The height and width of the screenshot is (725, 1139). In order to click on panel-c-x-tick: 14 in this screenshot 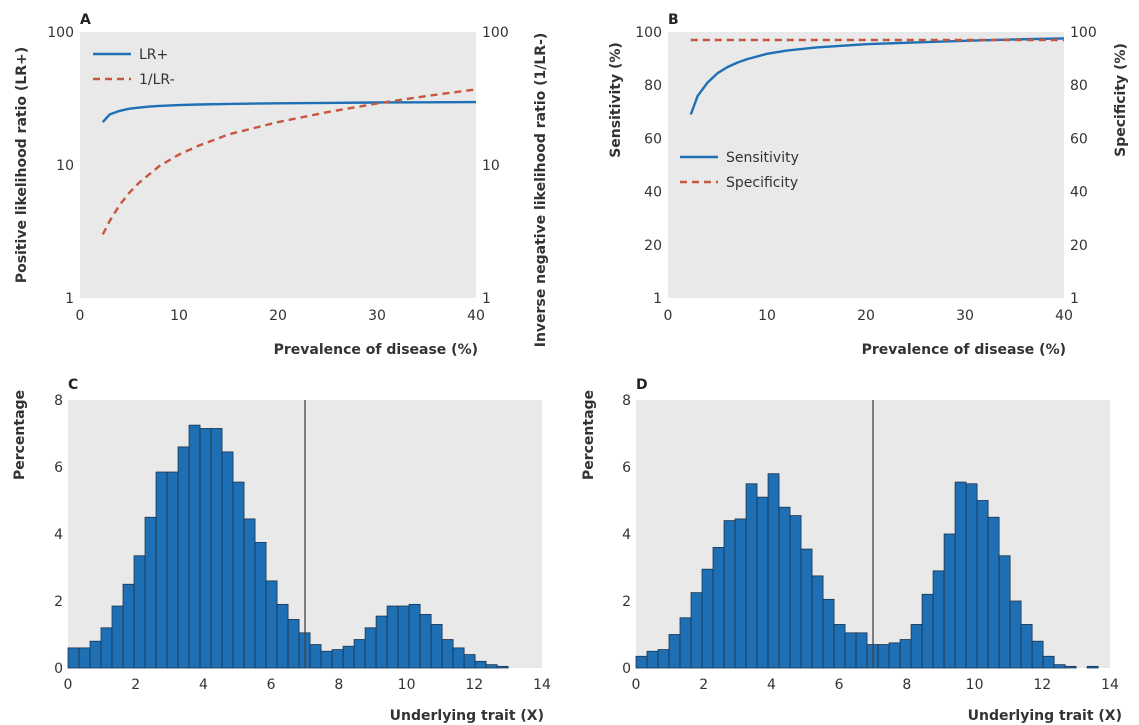, I will do `click(542, 685)`.